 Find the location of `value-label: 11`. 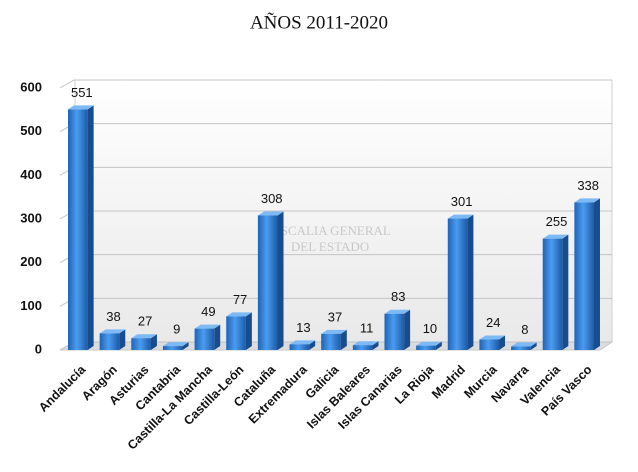

value-label: 11 is located at coordinates (367, 328).